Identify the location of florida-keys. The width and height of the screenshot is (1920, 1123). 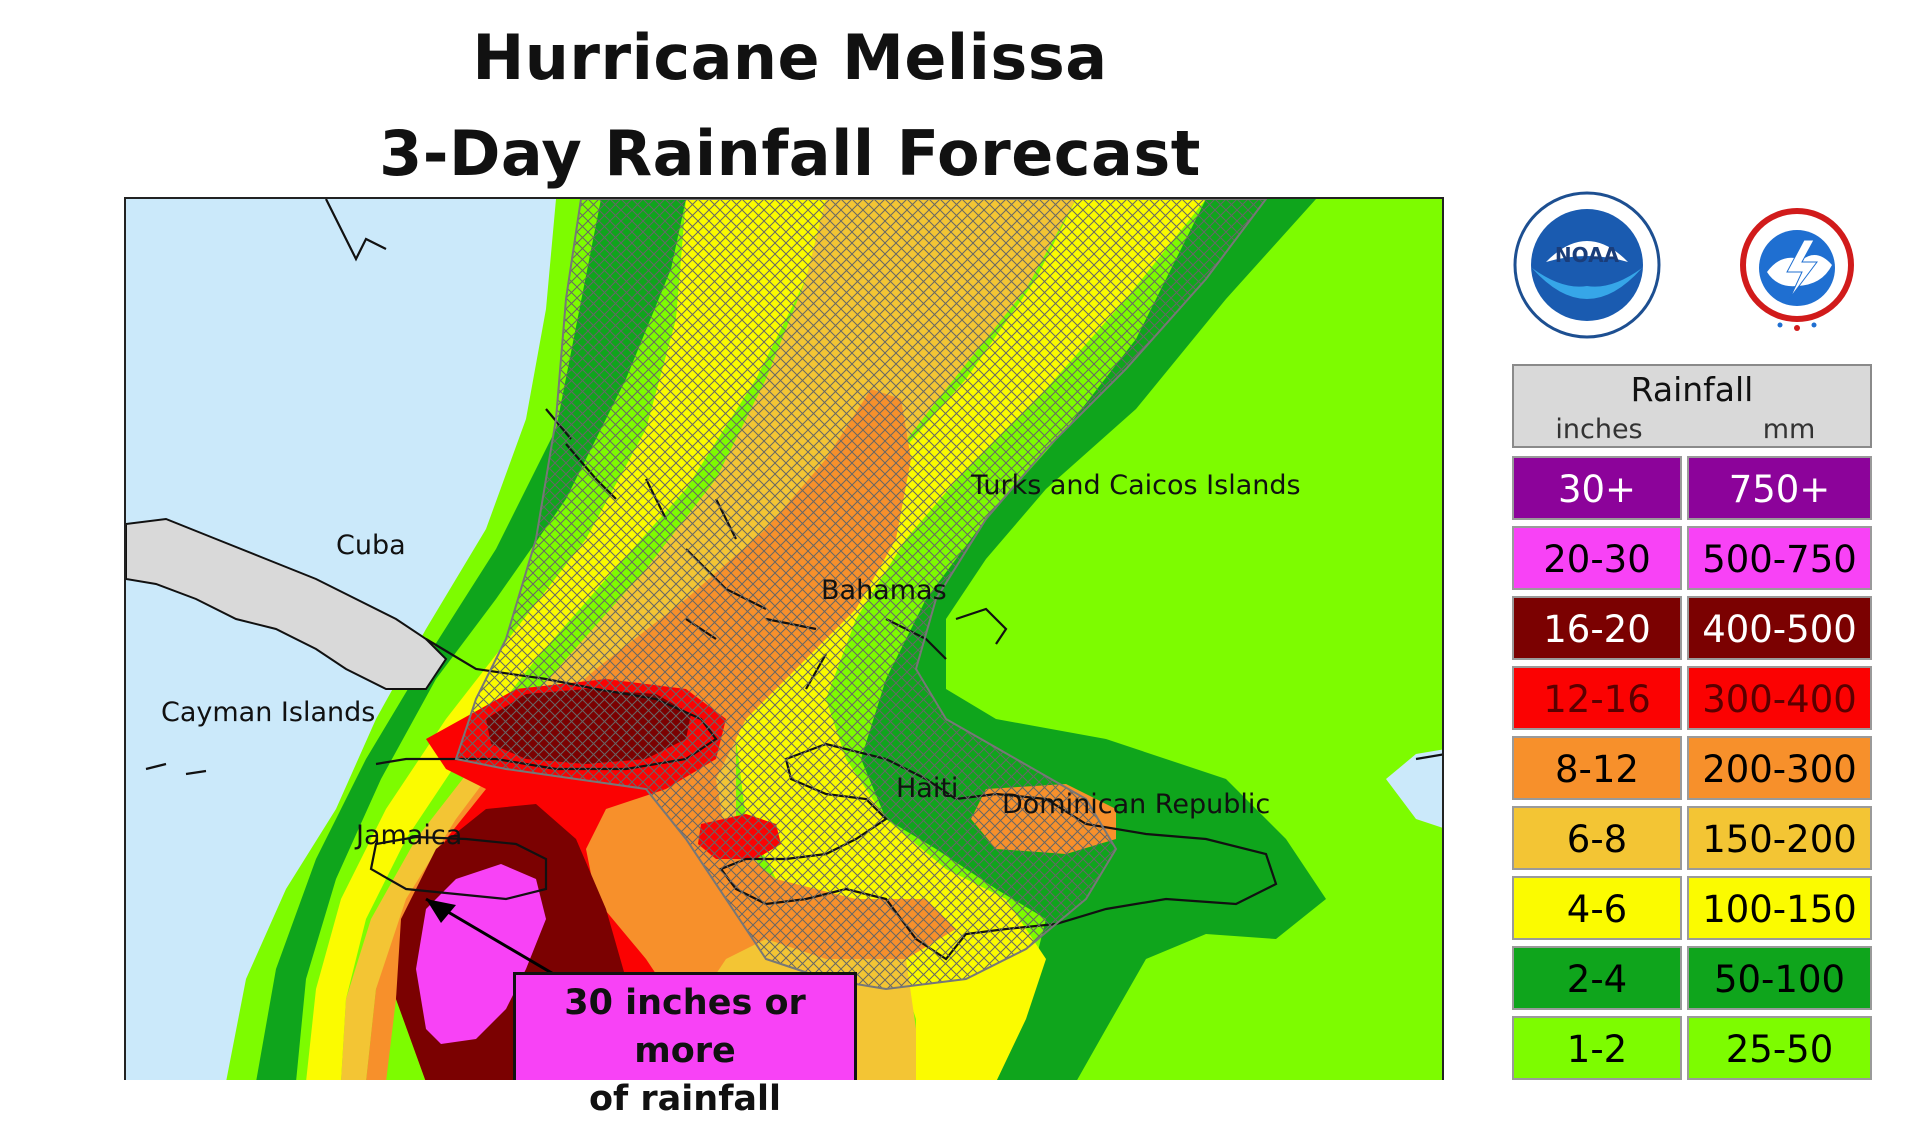
(356, 230).